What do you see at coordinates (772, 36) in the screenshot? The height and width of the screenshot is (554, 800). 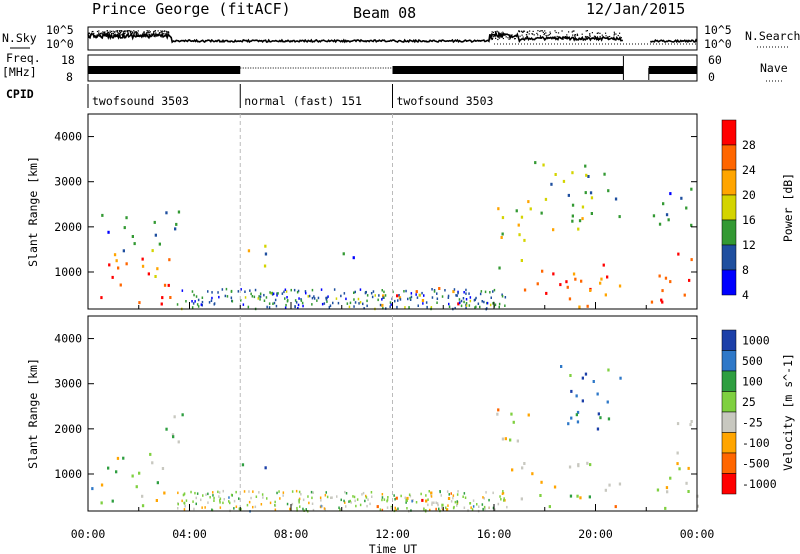 I see `nsearch-label: N.Search` at bounding box center [772, 36].